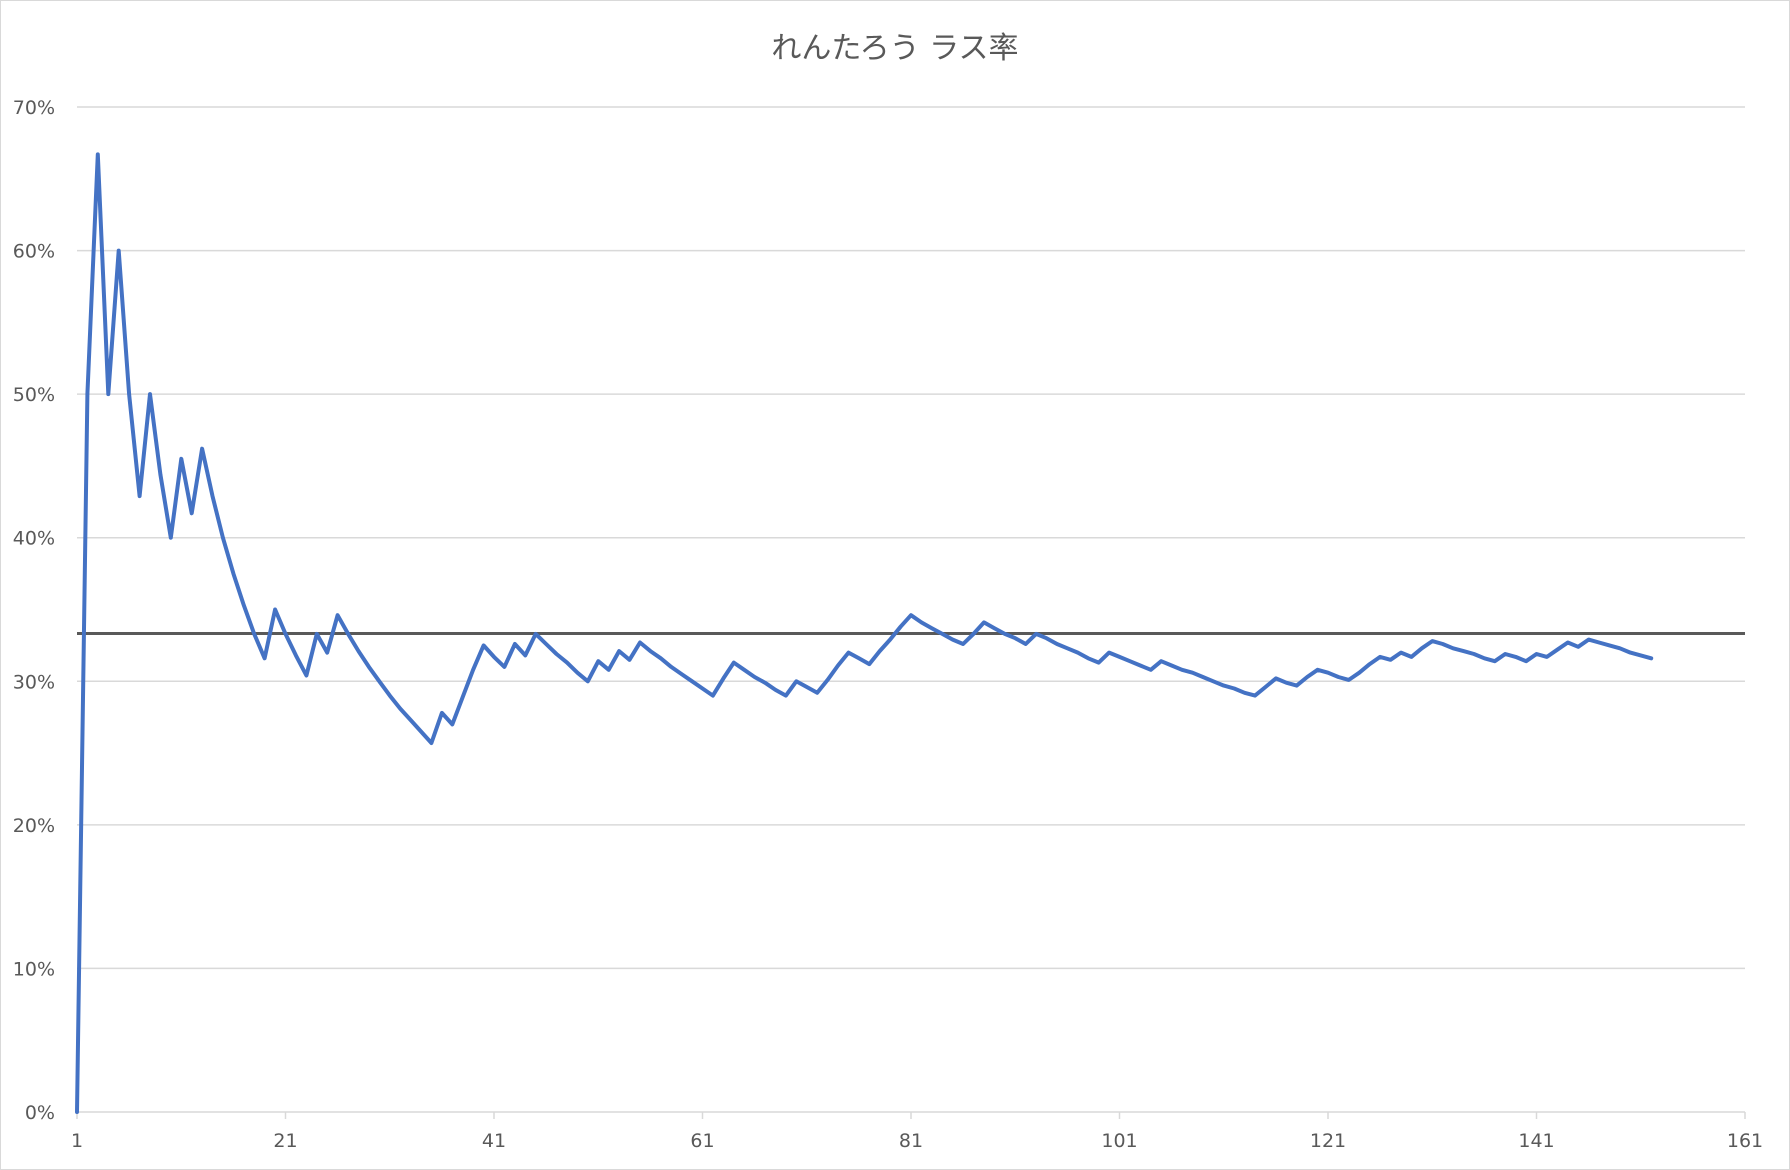 The height and width of the screenshot is (1170, 1790). I want to click on y-tick-label: 50%, so click(34, 395).